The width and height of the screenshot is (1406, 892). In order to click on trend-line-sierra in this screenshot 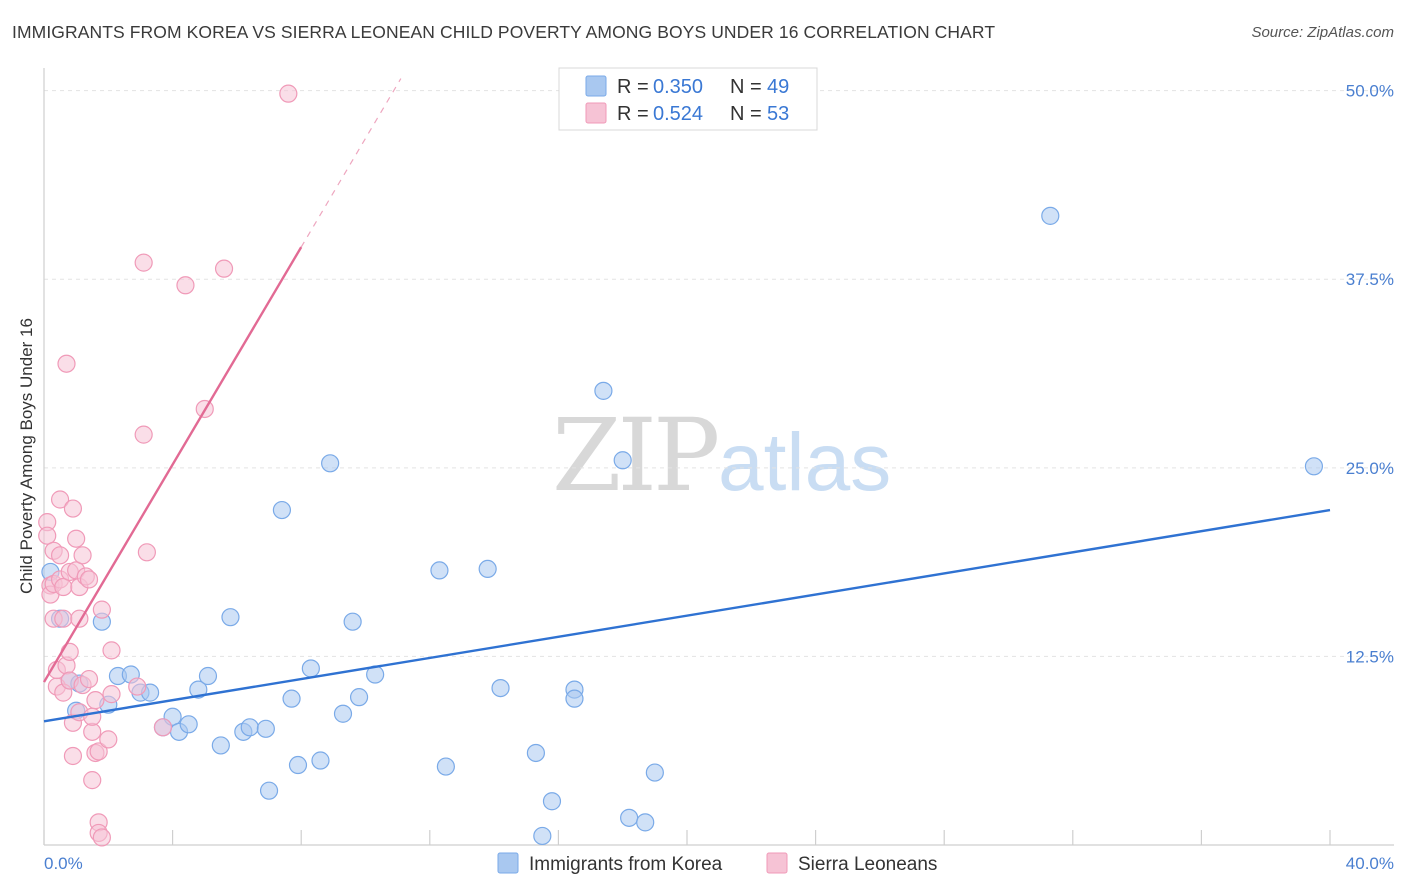, I will do `click(172, 464)`.